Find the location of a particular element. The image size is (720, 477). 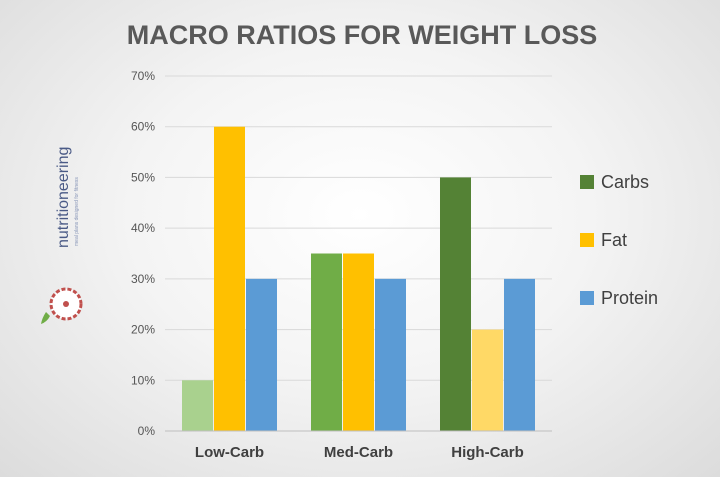

y-tick-label: 70% is located at coordinates (143, 76).